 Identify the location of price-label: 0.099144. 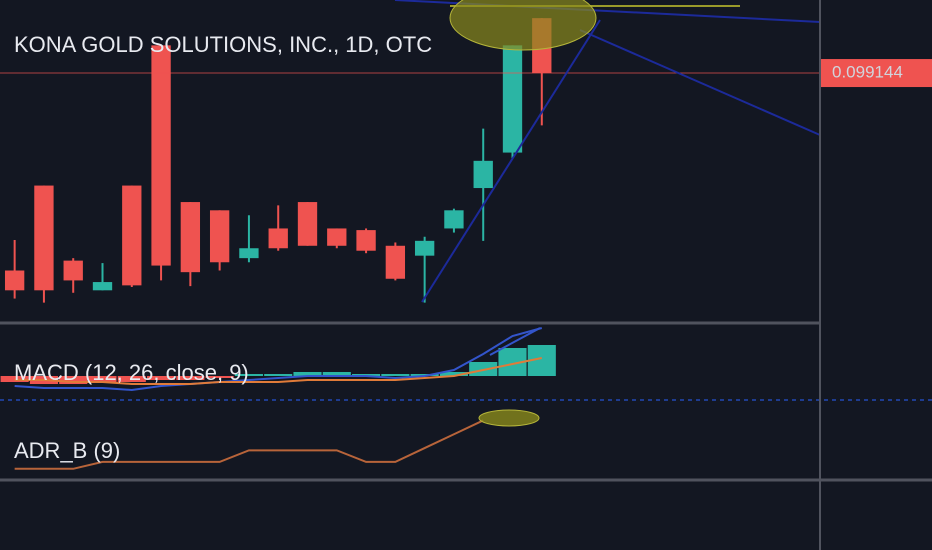
(867, 72).